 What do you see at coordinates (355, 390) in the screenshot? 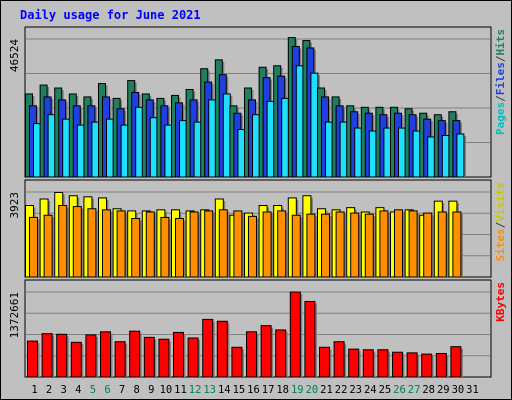
I see `x-tick-label: 23` at bounding box center [355, 390].